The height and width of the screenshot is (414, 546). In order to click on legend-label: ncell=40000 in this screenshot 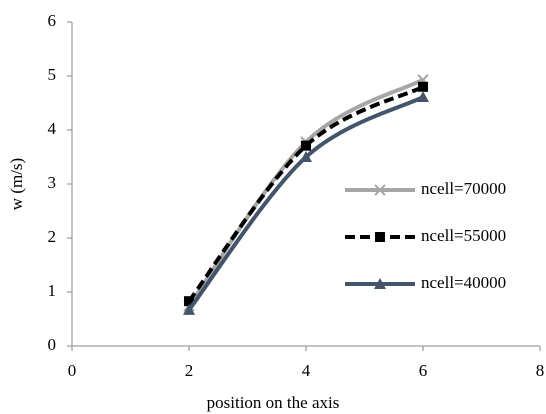, I will do `click(463, 282)`.